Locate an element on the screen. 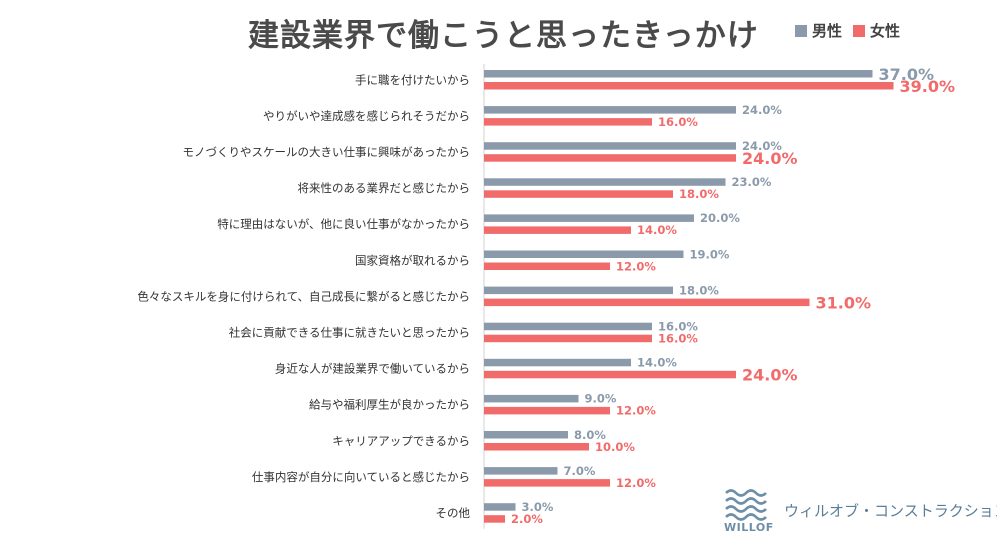  legend-label-female: 女性 is located at coordinates (885, 31).